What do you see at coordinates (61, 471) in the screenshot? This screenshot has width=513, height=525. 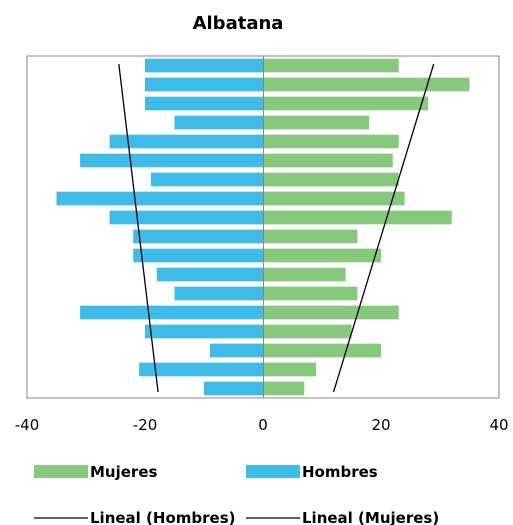 I see `legend-swatch-mujeres` at bounding box center [61, 471].